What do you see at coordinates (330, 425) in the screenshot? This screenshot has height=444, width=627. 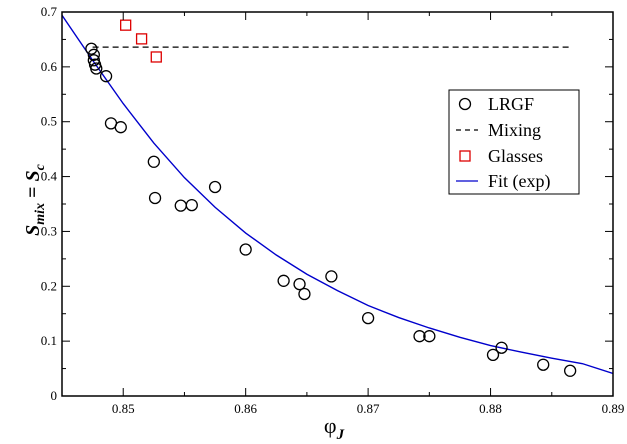 I see `x-axis-label-main: φ` at bounding box center [330, 425].